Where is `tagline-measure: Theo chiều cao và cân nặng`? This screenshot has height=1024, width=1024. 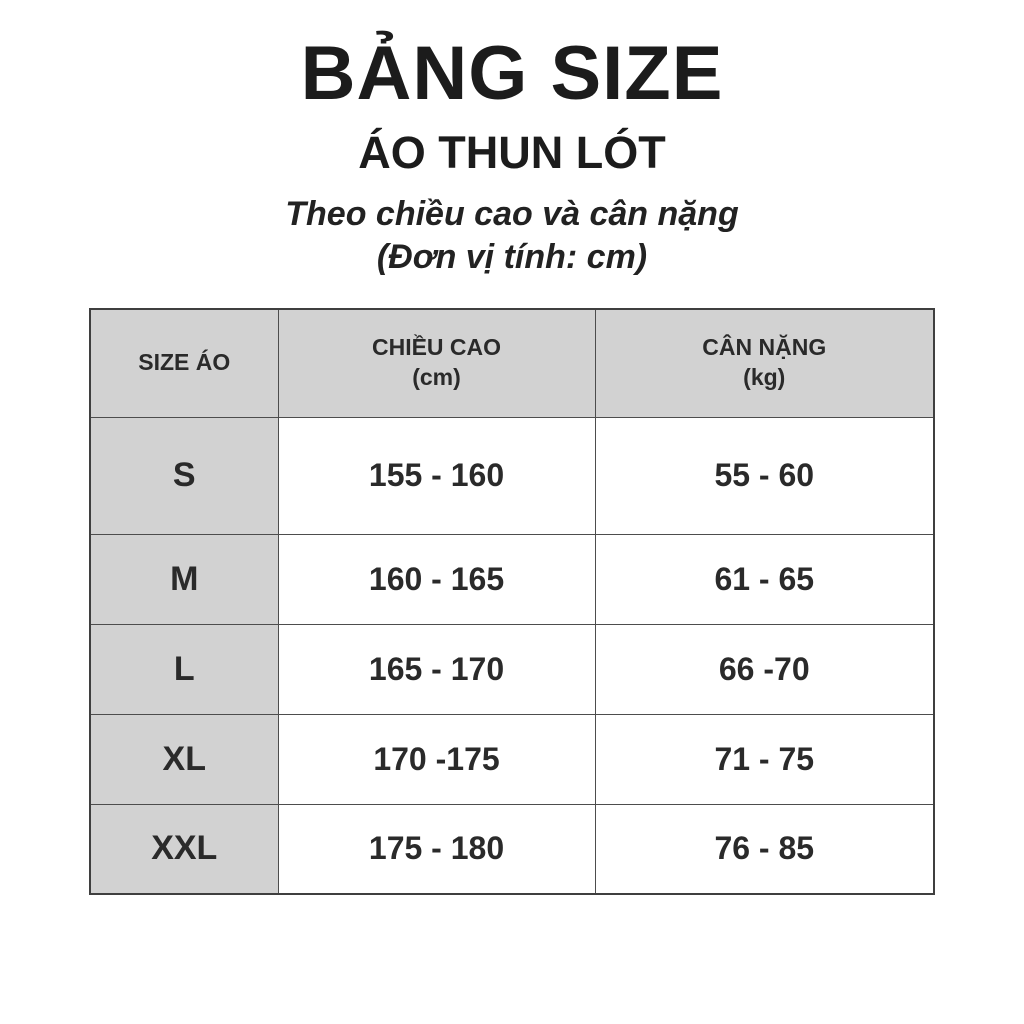
tagline-measure: Theo chiều cao và cân nặng is located at coordinates (512, 214).